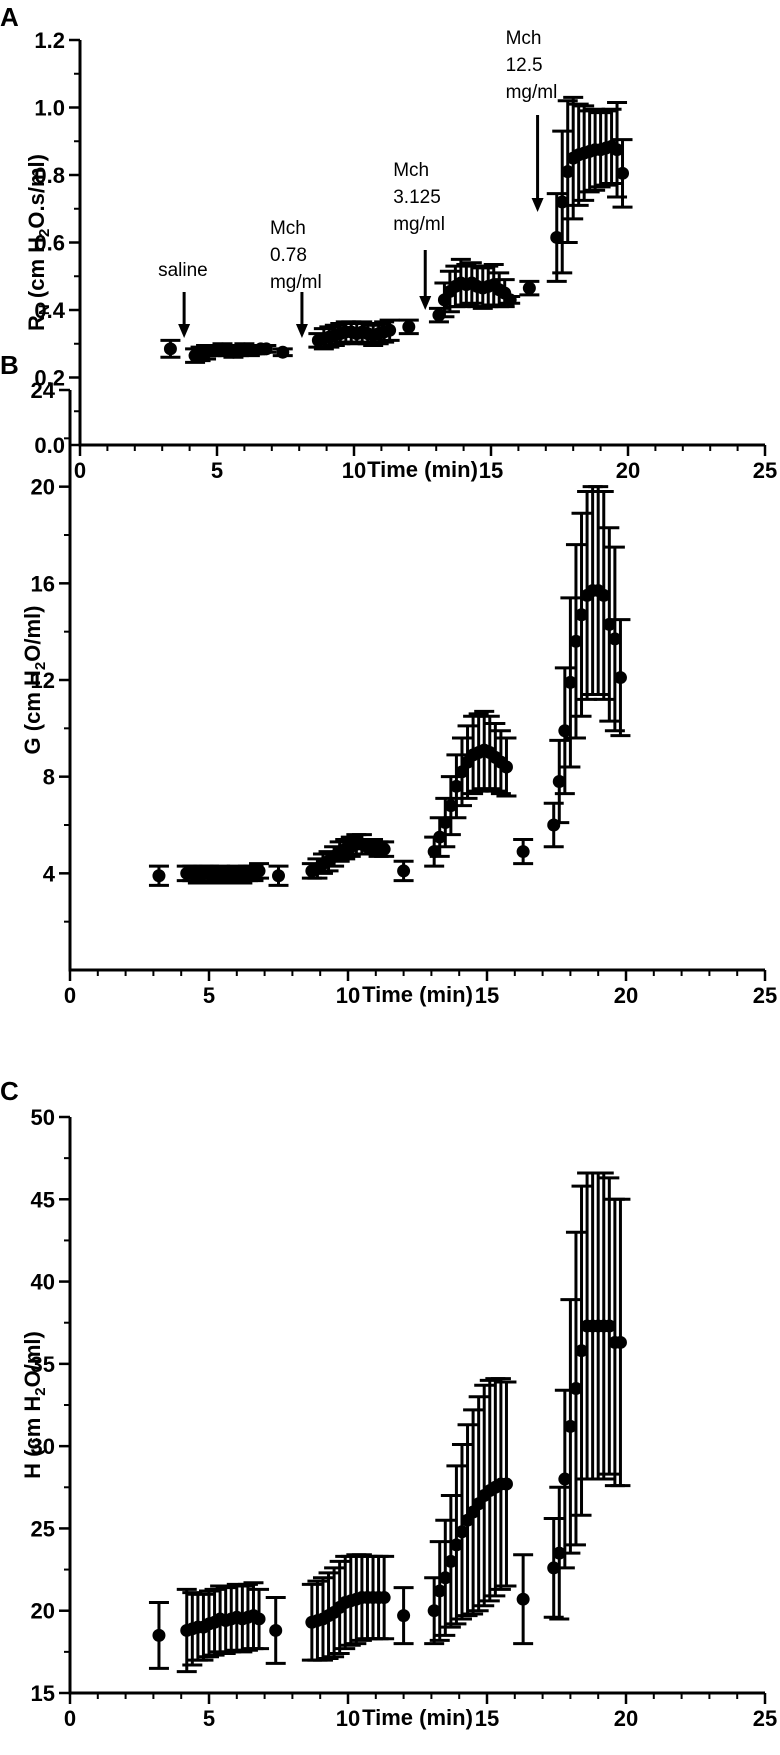 This screenshot has width=780, height=1755. What do you see at coordinates (9, 365) in the screenshot?
I see `panel-letter: B` at bounding box center [9, 365].